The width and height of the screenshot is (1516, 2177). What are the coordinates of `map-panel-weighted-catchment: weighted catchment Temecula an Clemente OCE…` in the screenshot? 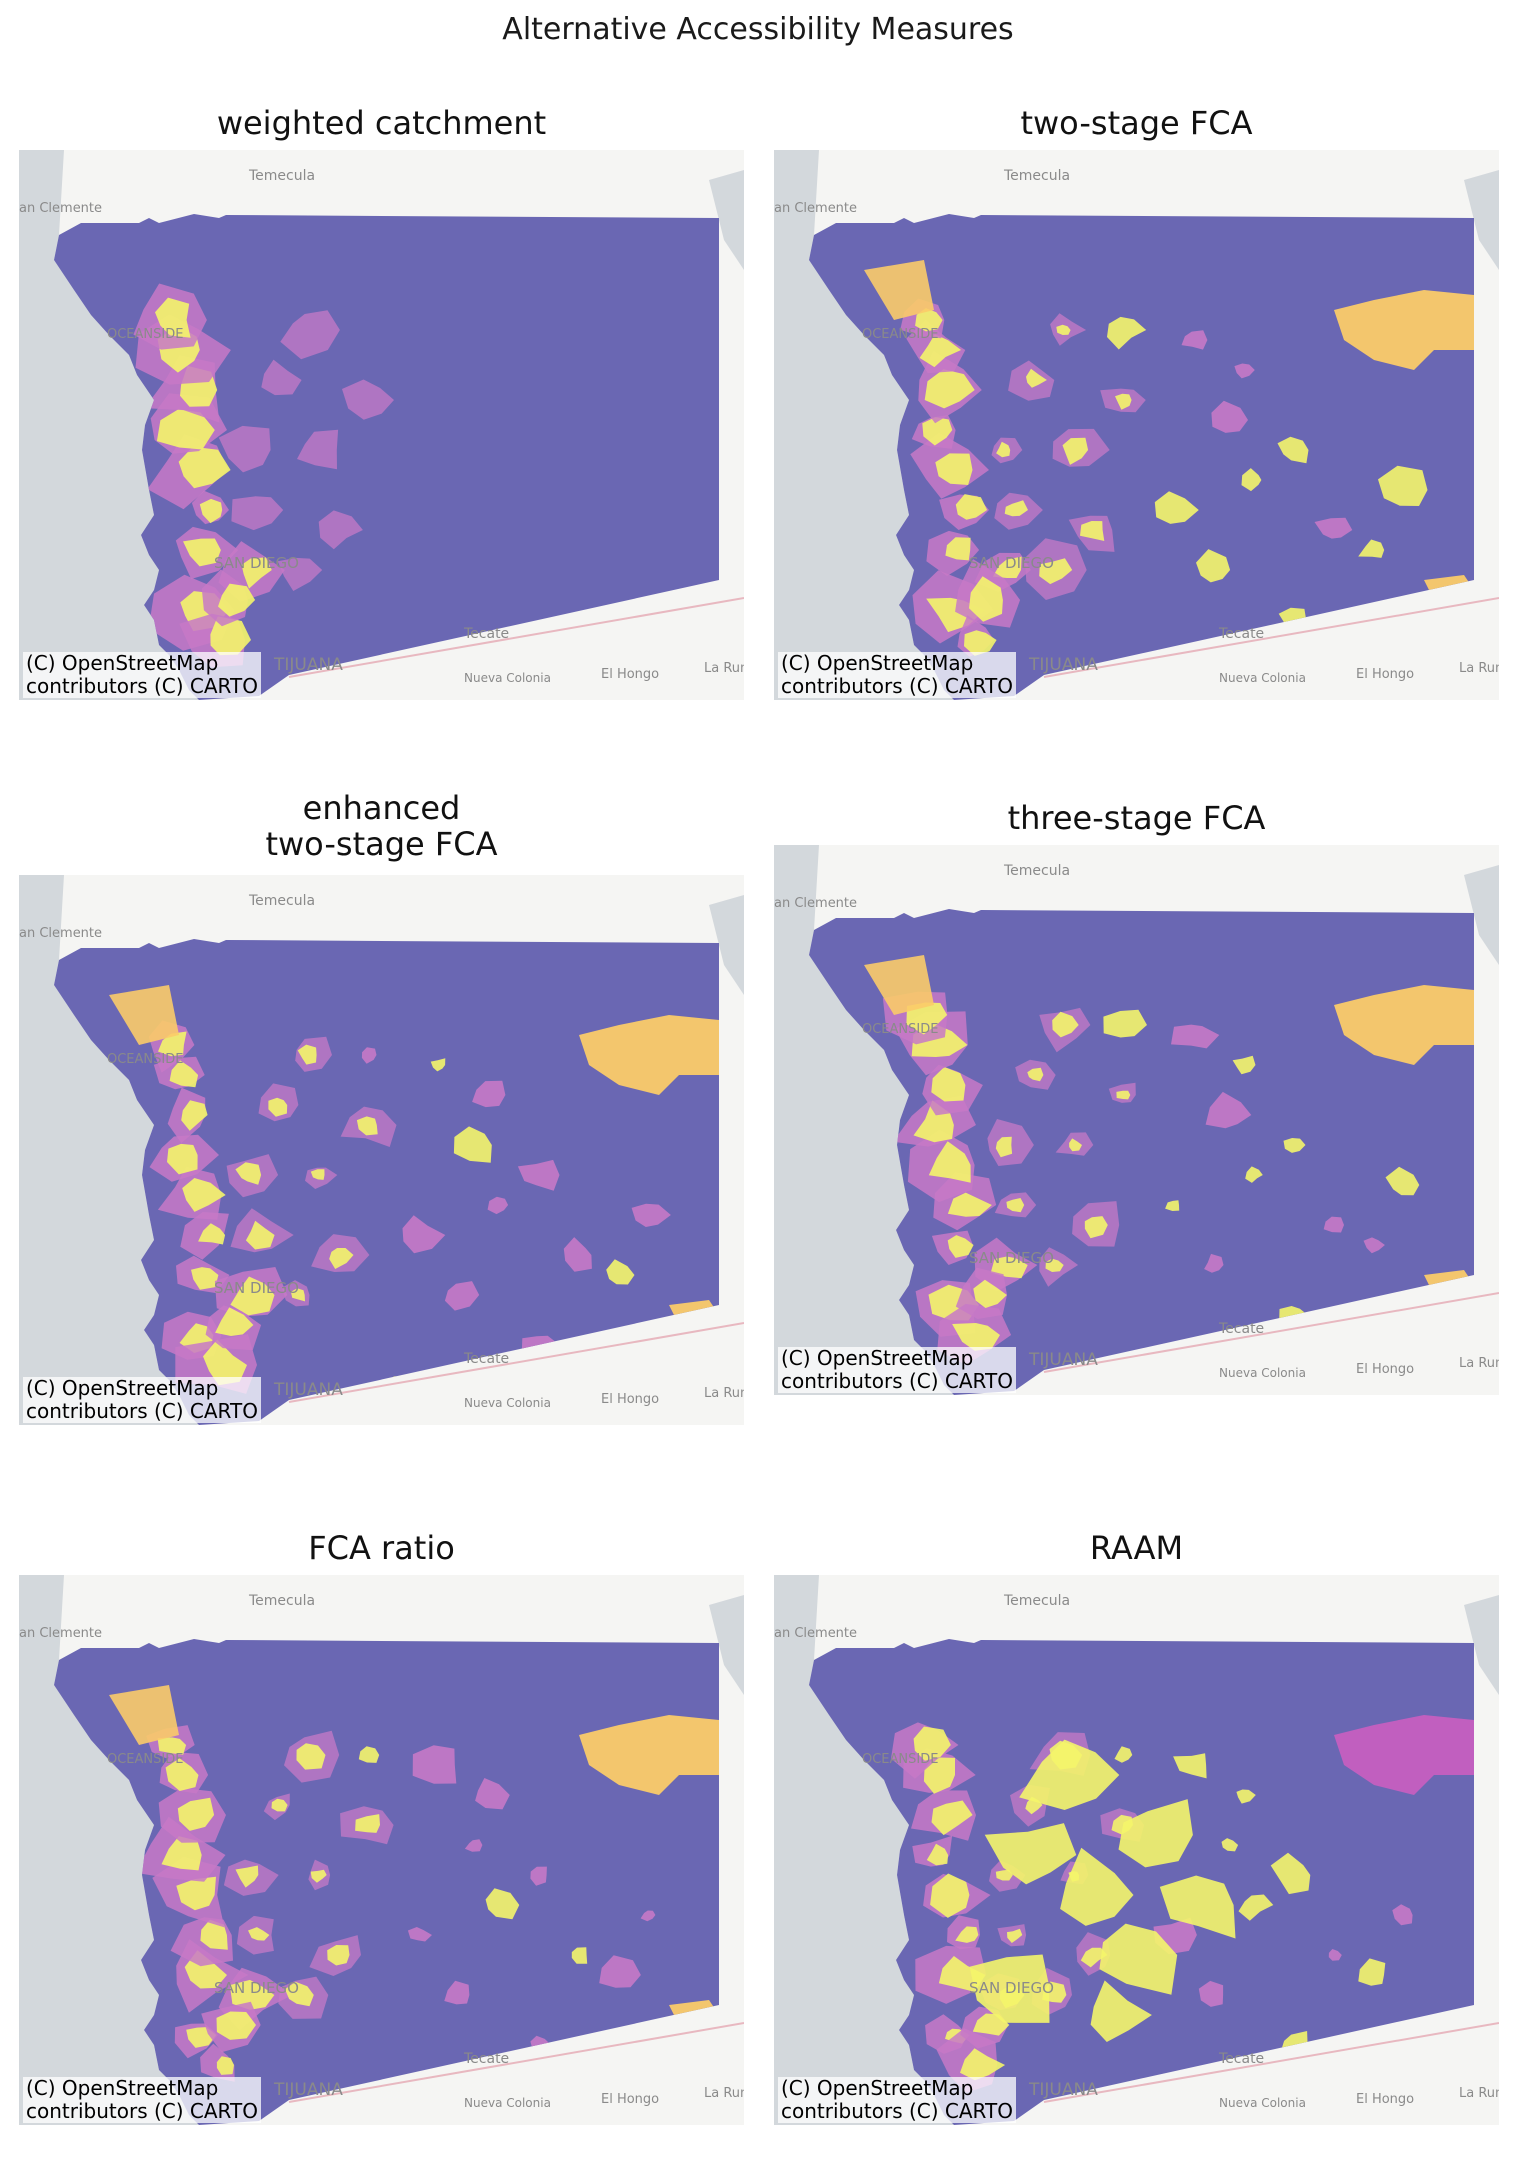 It's located at (381, 415).